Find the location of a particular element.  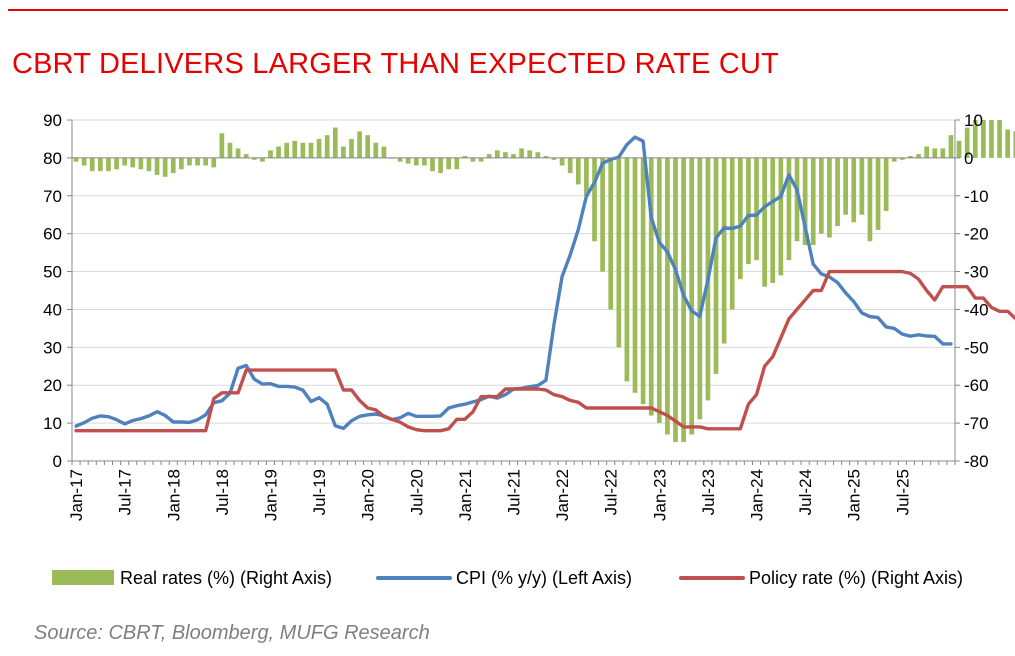

x-tick-label: Jan-18 is located at coordinates (173, 495).